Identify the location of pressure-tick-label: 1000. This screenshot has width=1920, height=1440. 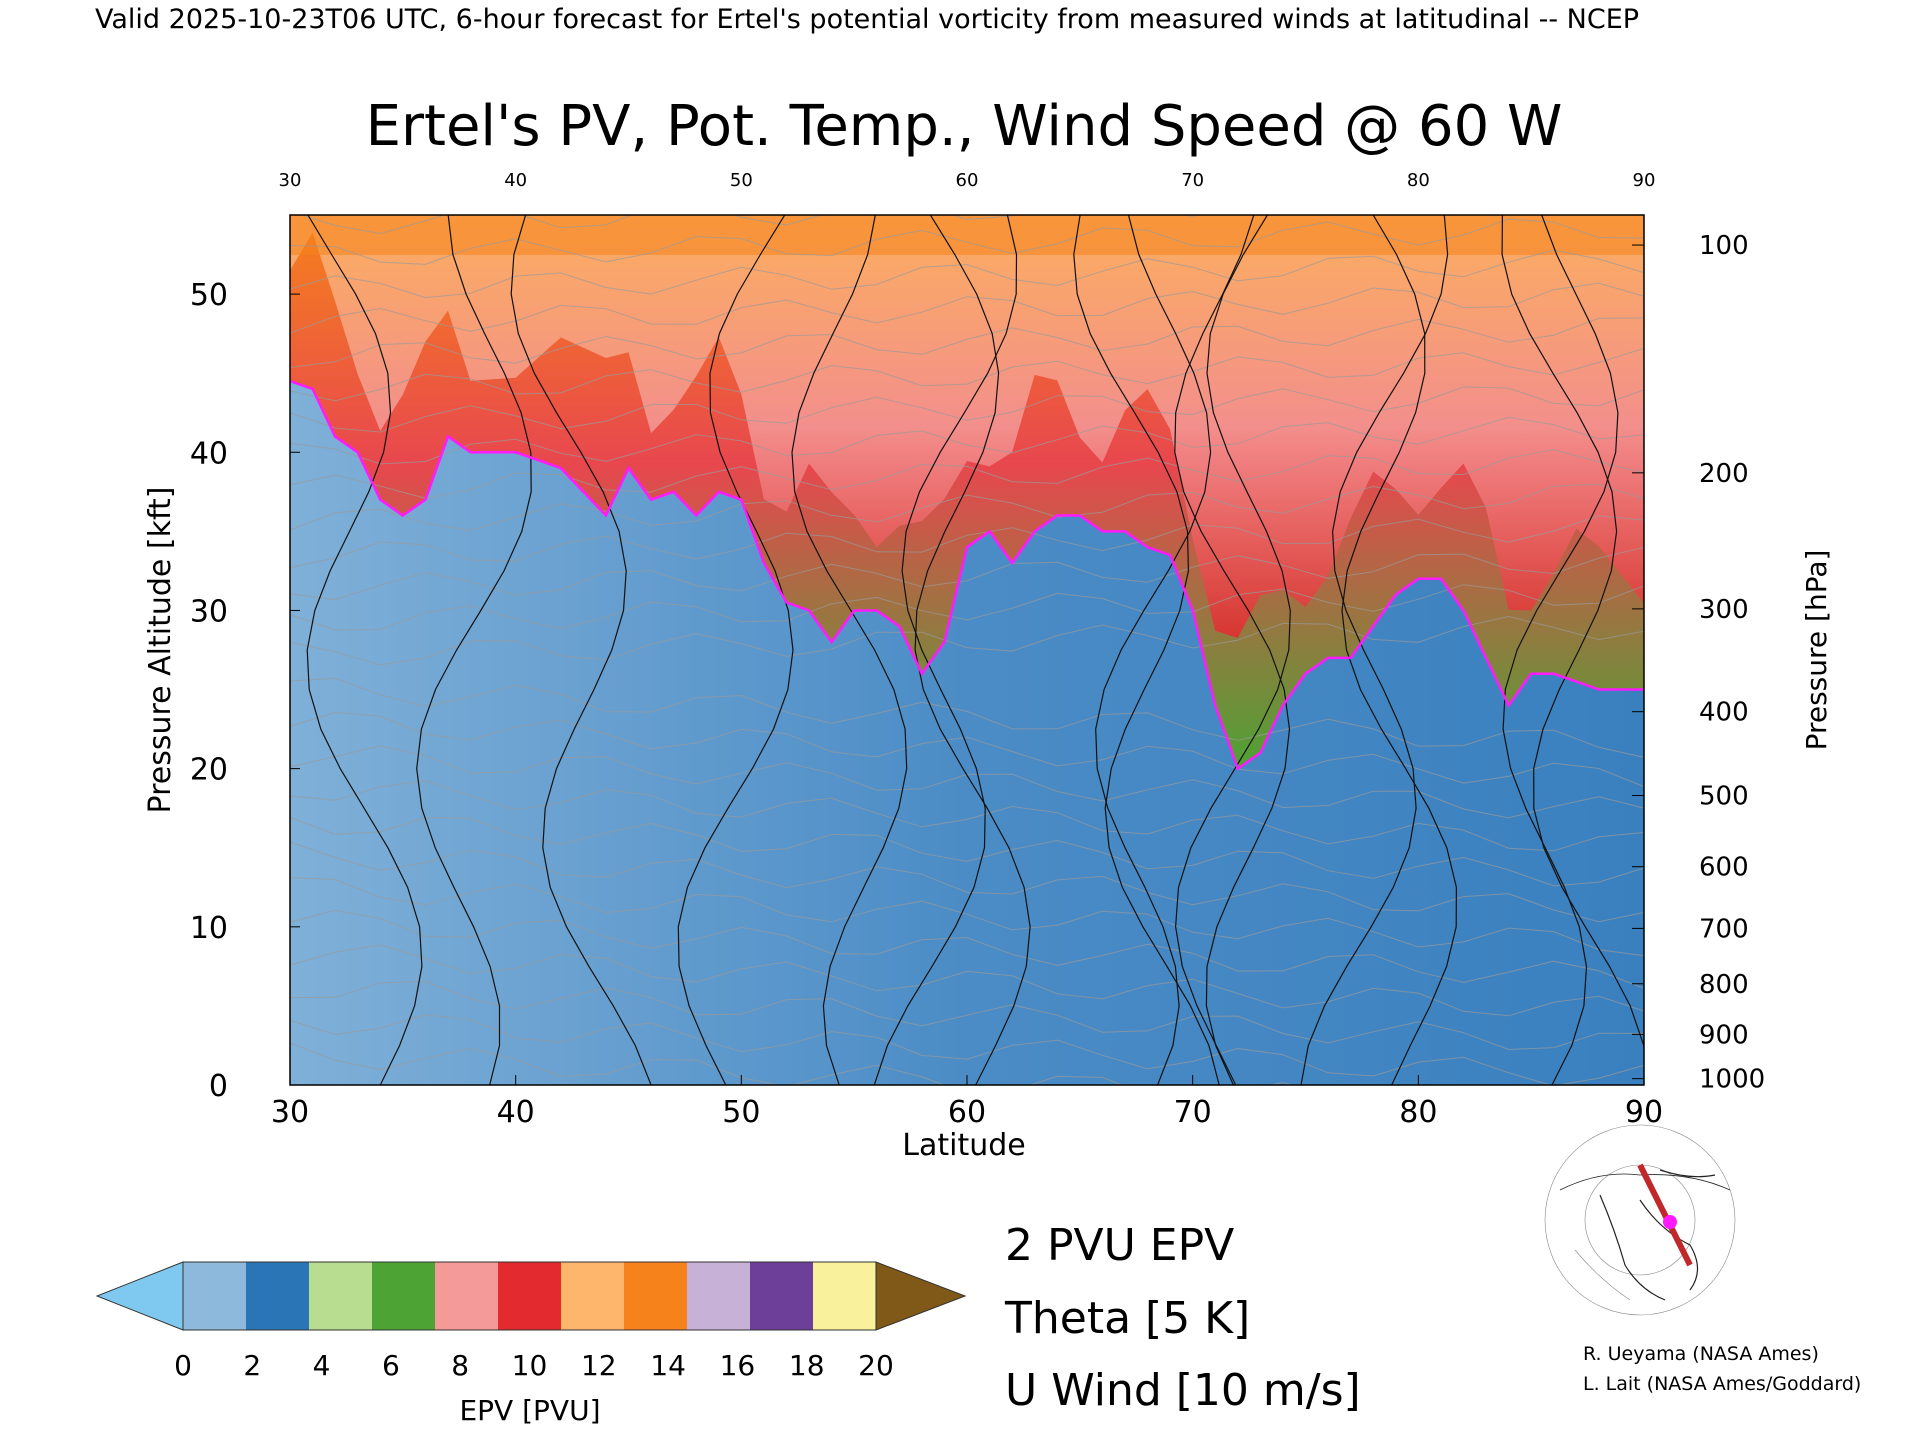
(1732, 1080).